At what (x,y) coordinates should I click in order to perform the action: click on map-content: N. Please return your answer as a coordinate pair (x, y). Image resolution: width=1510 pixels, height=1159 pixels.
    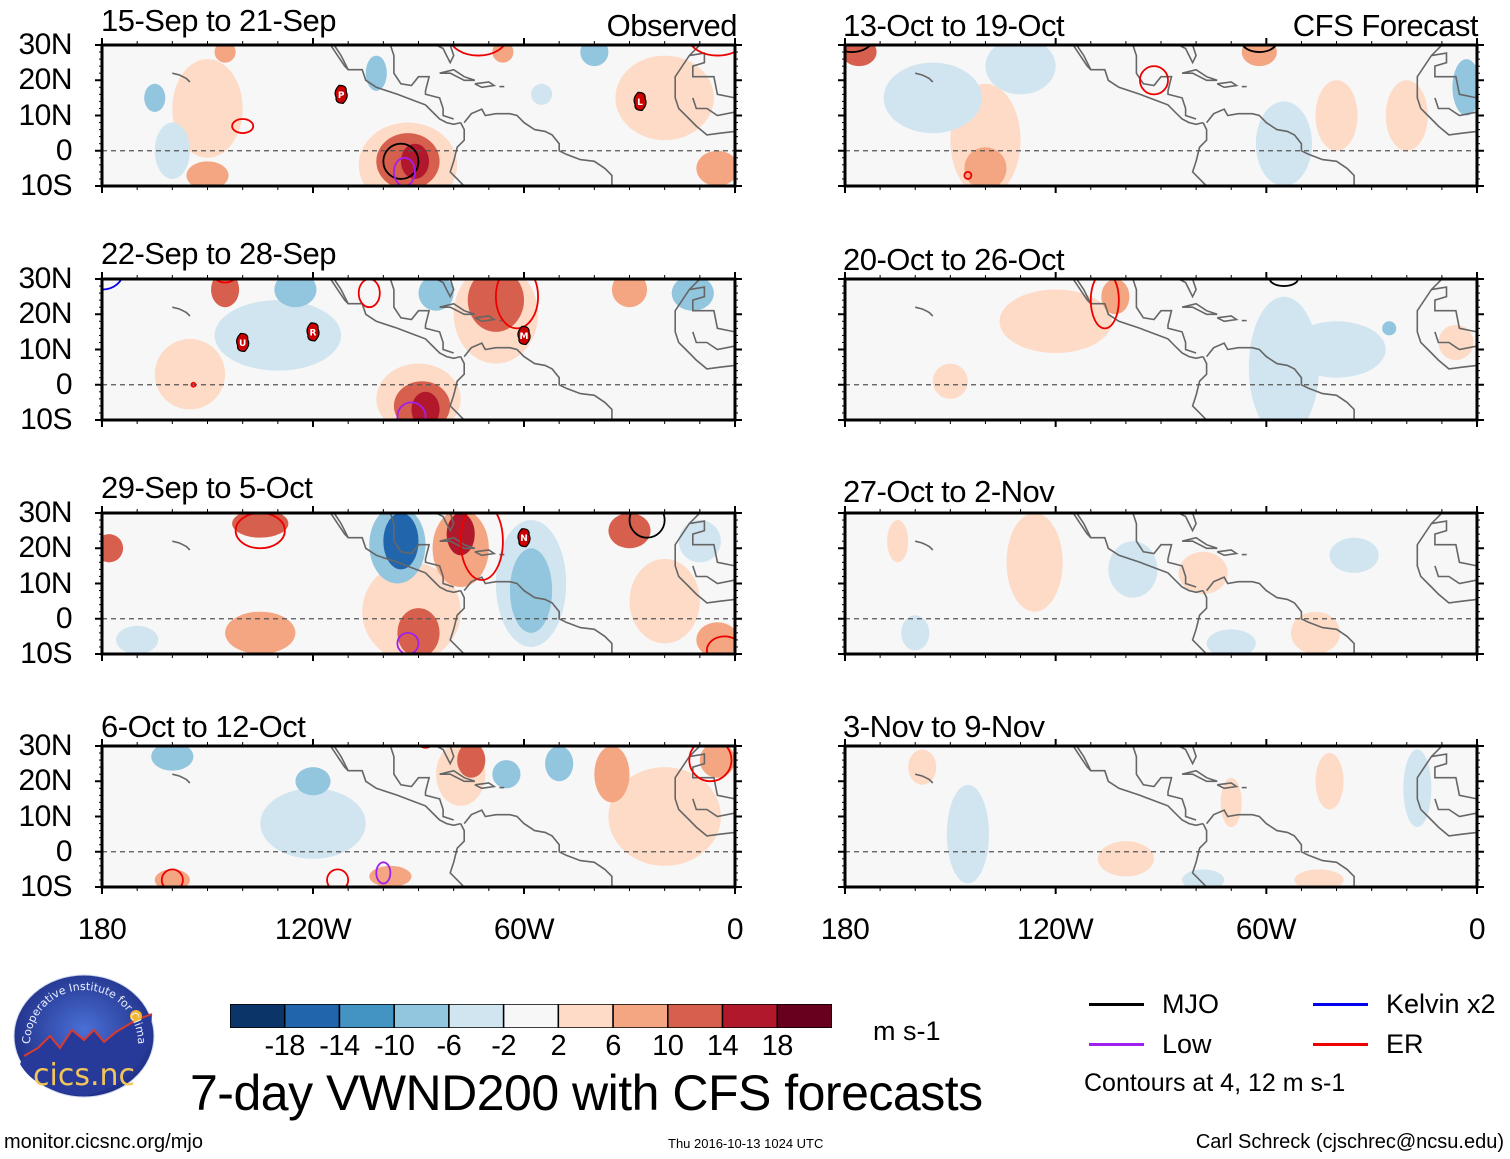
    Looking at the image, I should click on (418, 583).